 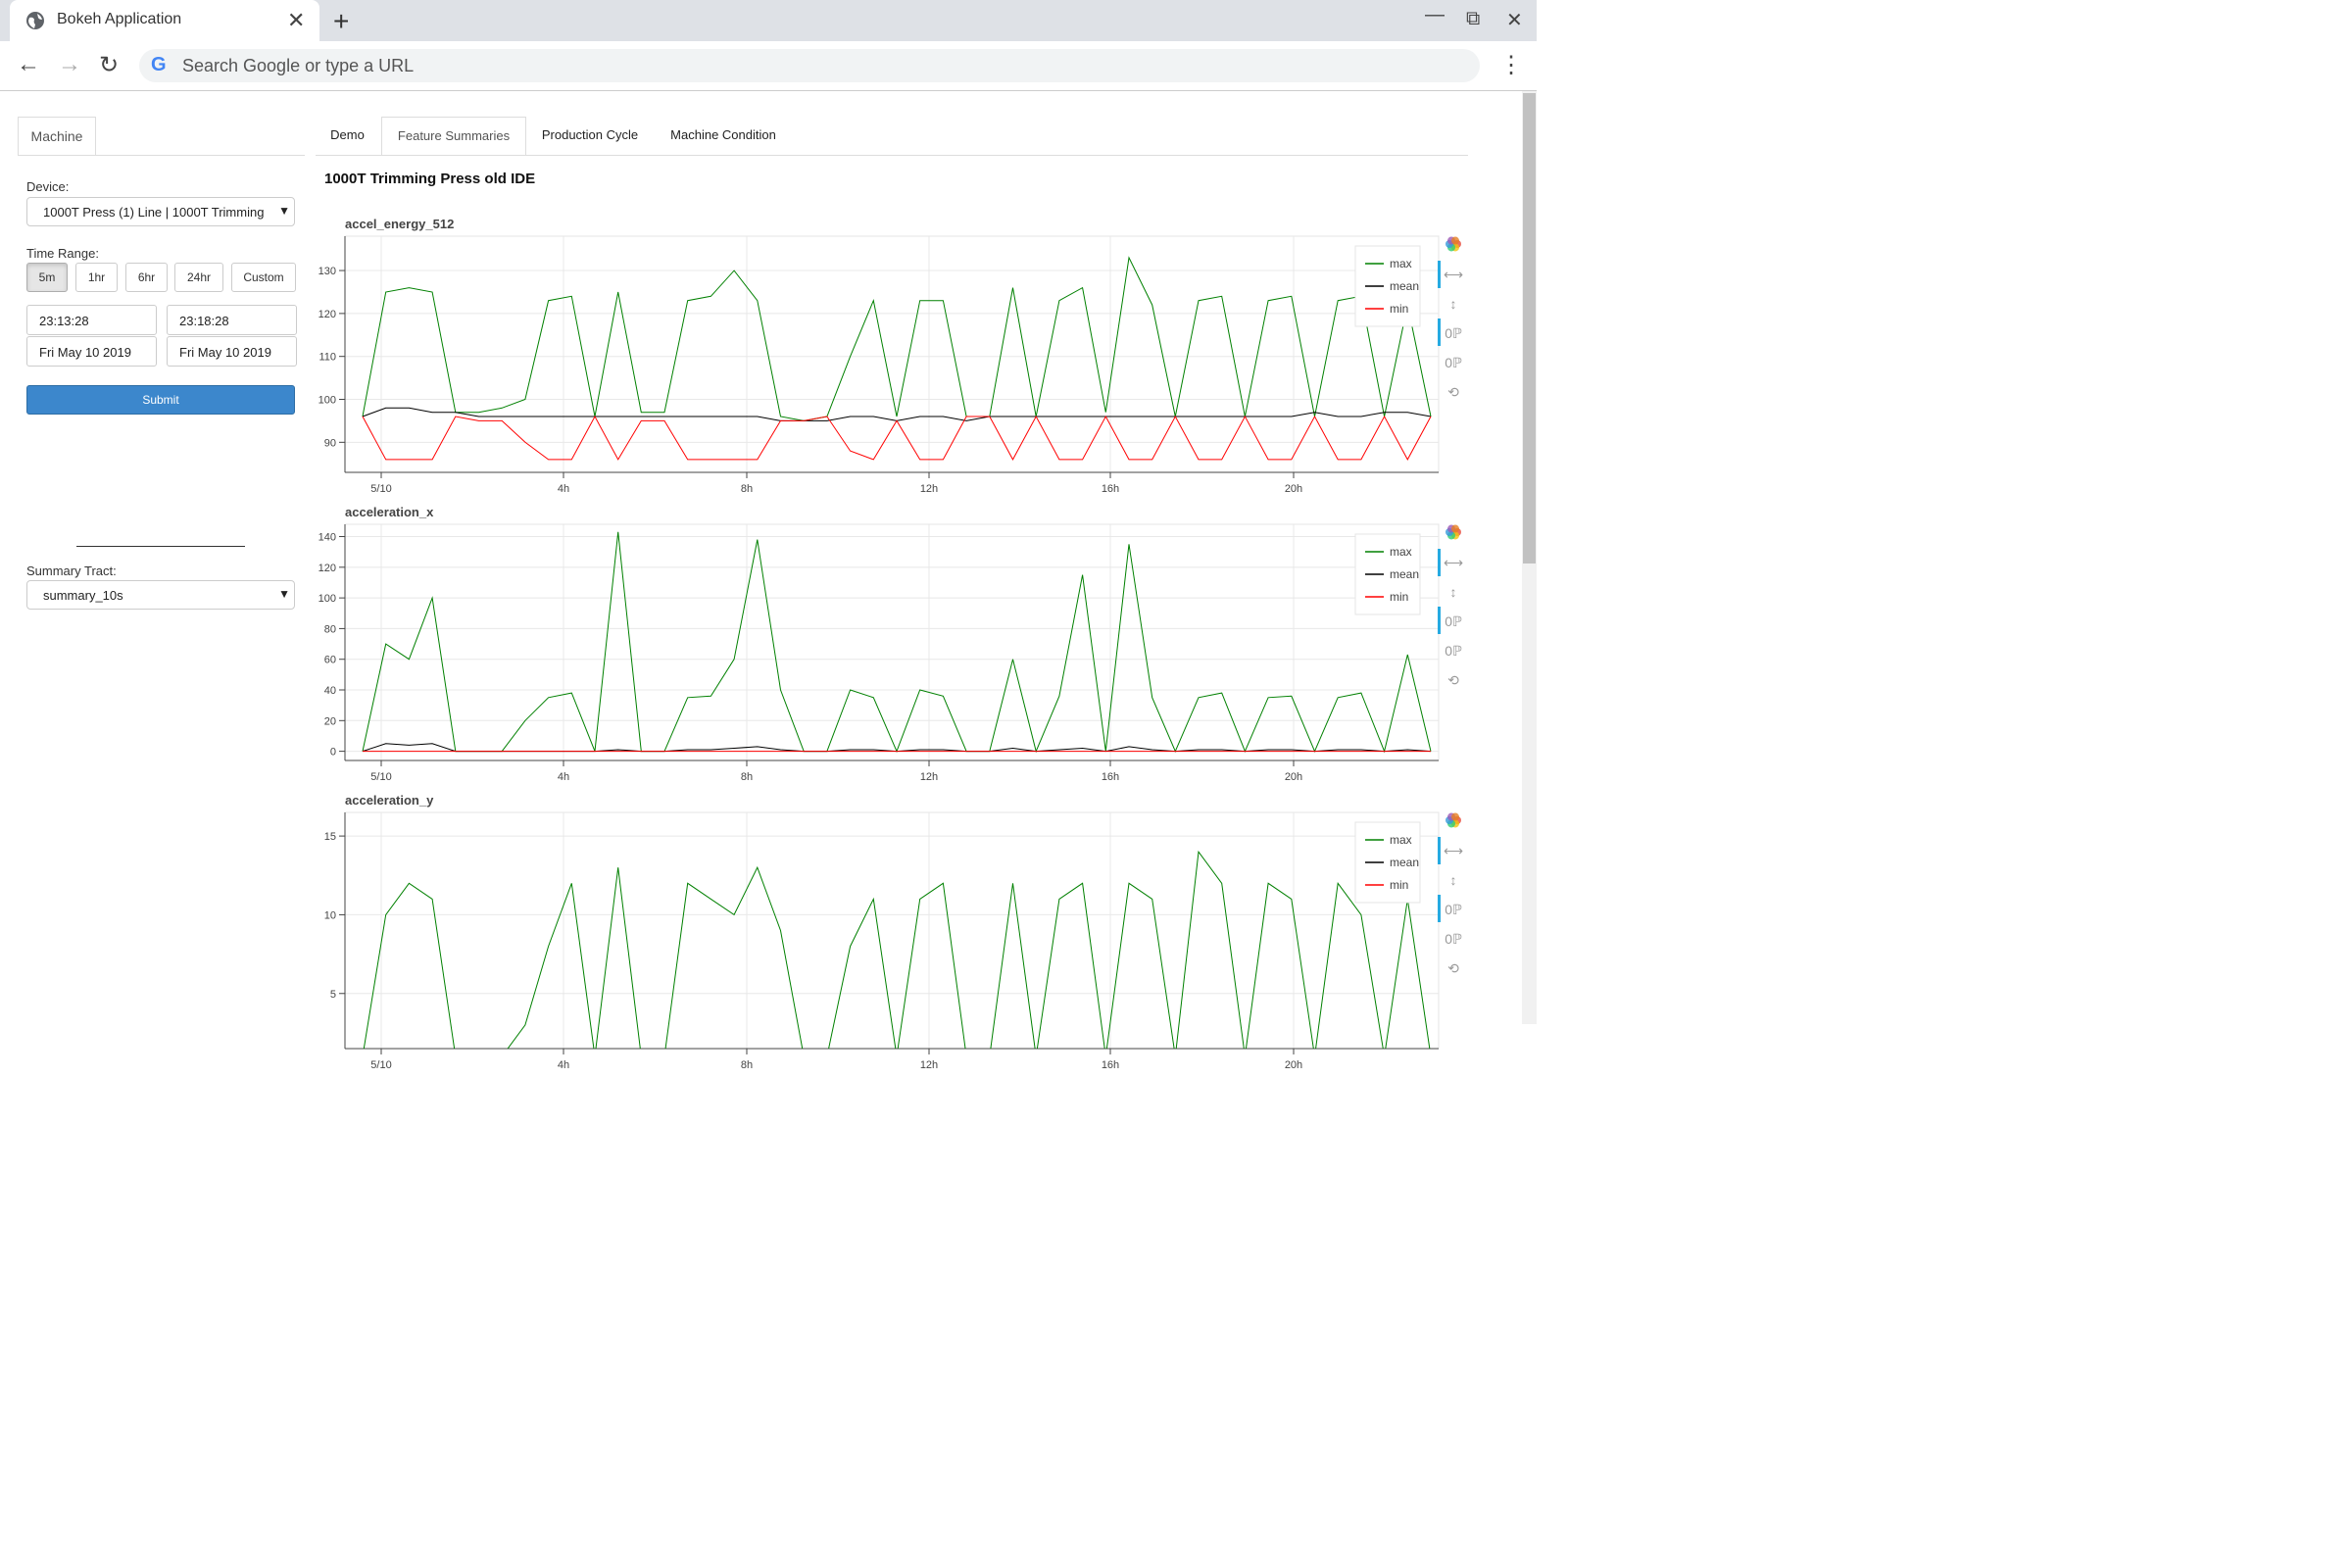 I want to click on y-tick-label: 100, so click(x=327, y=401).